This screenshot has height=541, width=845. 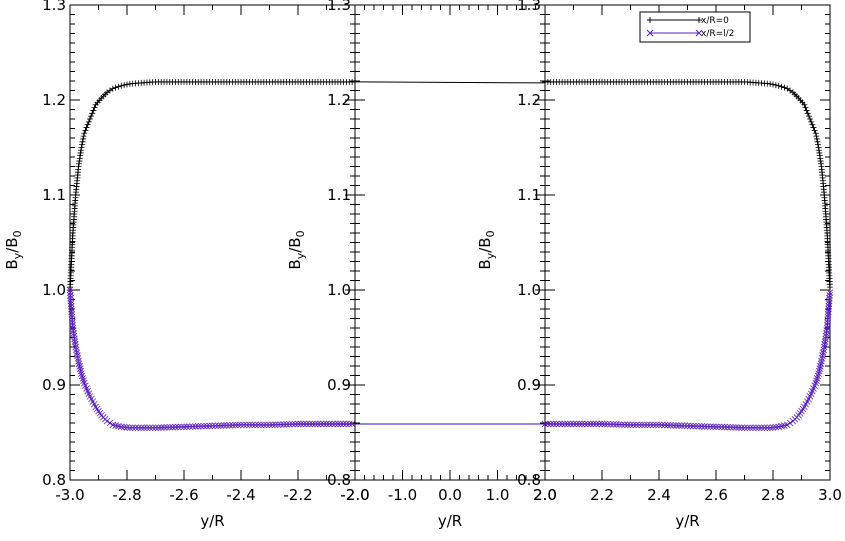 What do you see at coordinates (695, 27) in the screenshot?
I see `legend-box` at bounding box center [695, 27].